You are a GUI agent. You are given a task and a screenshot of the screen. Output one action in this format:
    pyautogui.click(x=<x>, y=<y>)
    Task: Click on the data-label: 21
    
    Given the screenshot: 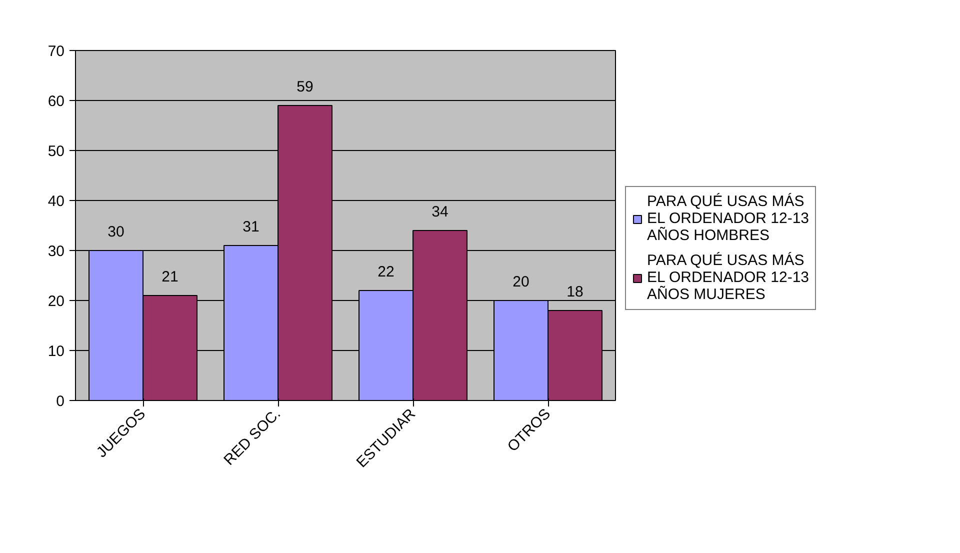 What is the action you would take?
    pyautogui.click(x=170, y=277)
    